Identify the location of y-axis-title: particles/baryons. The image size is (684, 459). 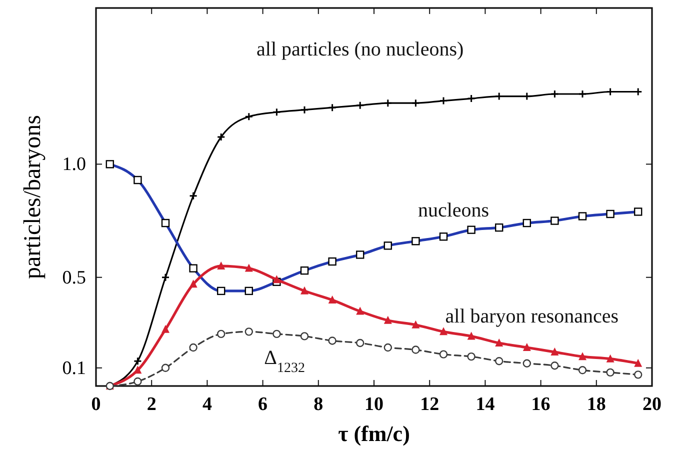
(33, 197).